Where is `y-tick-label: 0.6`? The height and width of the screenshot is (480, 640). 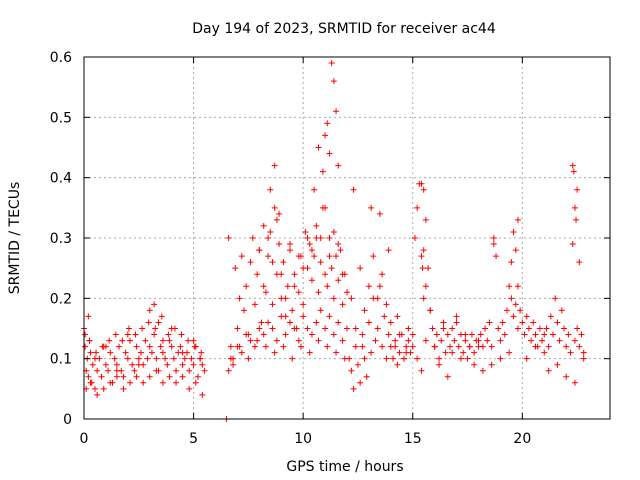 y-tick-label: 0.6 is located at coordinates (61, 58).